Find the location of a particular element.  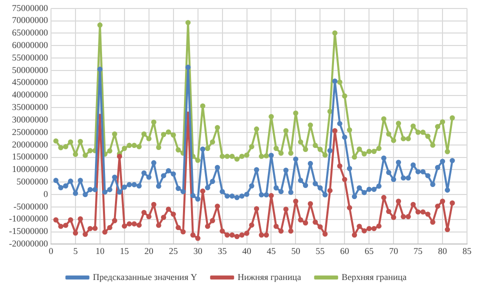

x-tick-label: 45 is located at coordinates (271, 251).